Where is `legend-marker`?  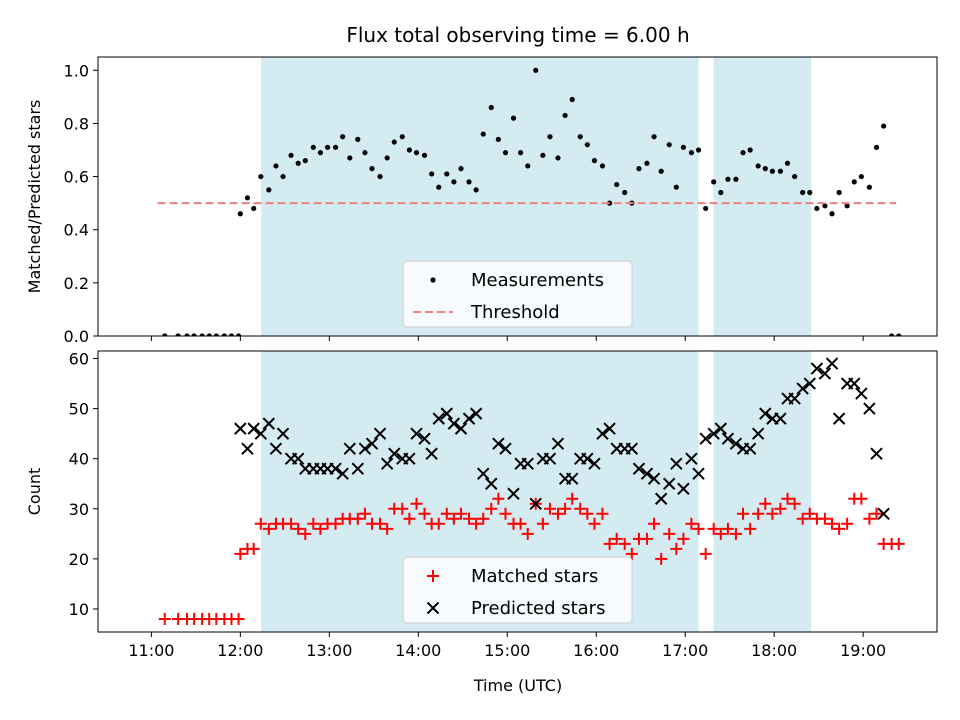 legend-marker is located at coordinates (433, 280).